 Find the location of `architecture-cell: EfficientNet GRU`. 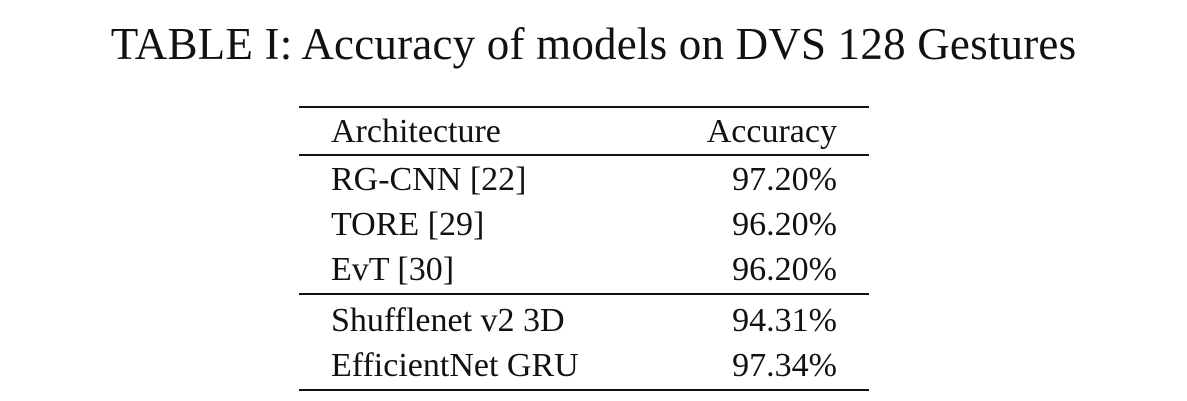

architecture-cell: EfficientNet GRU is located at coordinates (455, 365).